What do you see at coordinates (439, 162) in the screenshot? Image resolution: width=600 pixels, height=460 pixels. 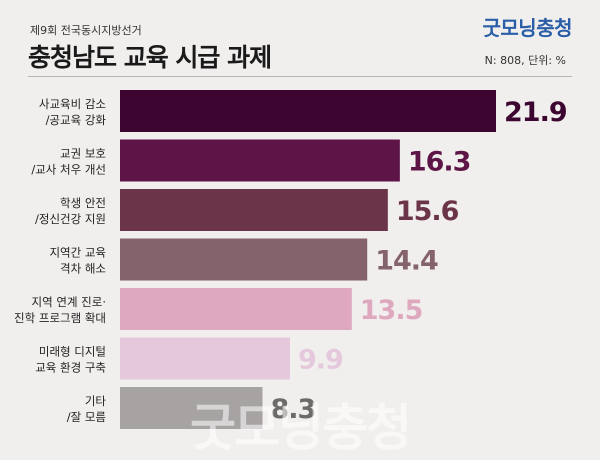 I see `value-label-2: 16.3` at bounding box center [439, 162].